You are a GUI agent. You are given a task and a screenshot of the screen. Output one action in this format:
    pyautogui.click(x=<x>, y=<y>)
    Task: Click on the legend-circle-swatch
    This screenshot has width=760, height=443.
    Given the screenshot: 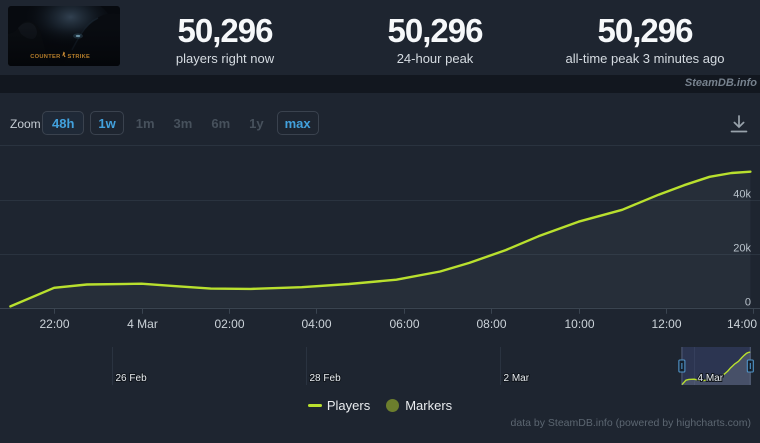 What is the action you would take?
    pyautogui.click(x=393, y=405)
    